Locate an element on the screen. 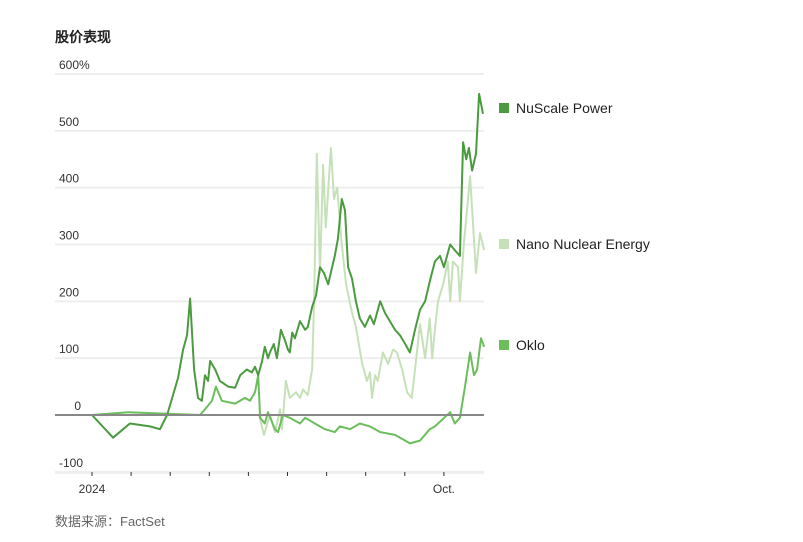  y-tick-label: -100 is located at coordinates (71, 463).